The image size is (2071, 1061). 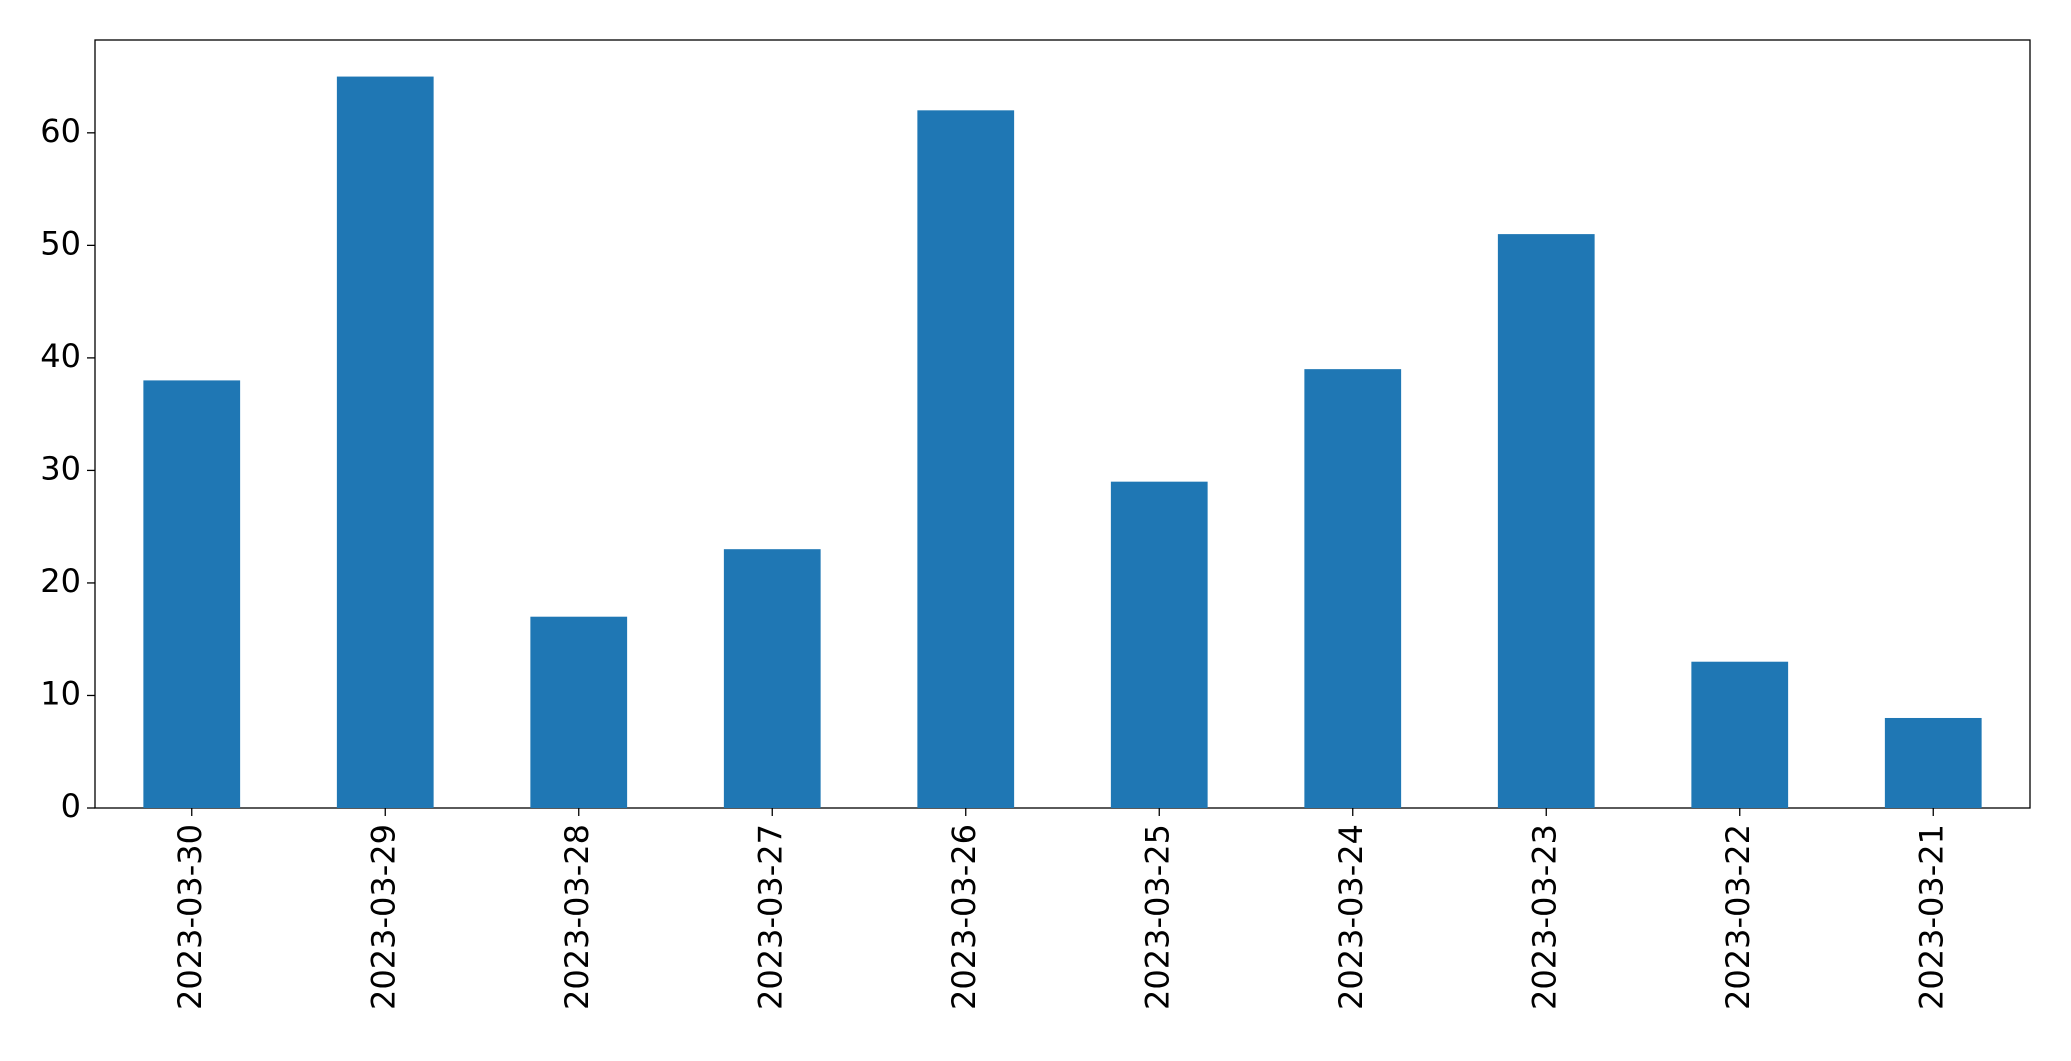 What do you see at coordinates (60, 243) in the screenshot?
I see `y-tick-label: 50` at bounding box center [60, 243].